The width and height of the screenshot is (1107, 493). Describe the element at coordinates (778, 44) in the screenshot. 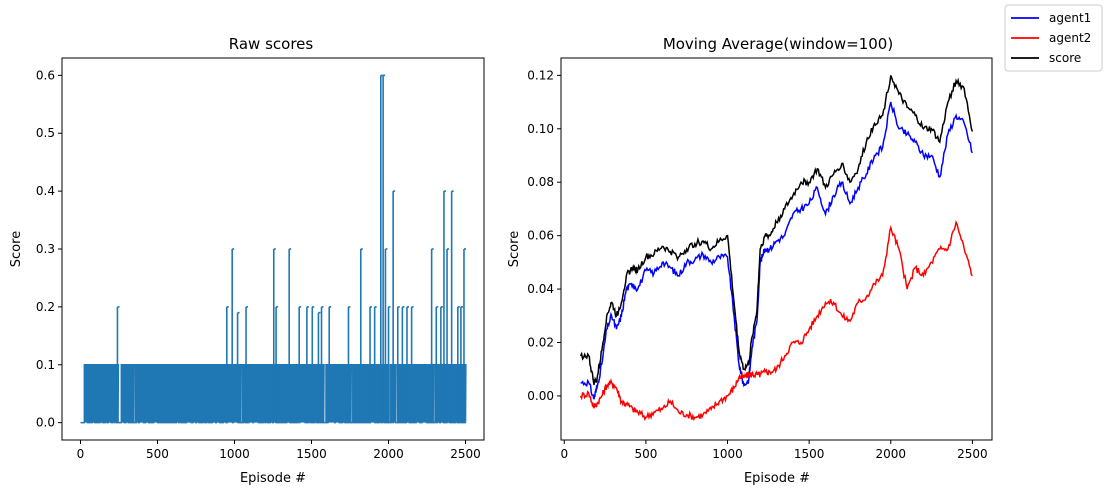

I see `moving-average-title: Moving Average(window=100)` at that location.